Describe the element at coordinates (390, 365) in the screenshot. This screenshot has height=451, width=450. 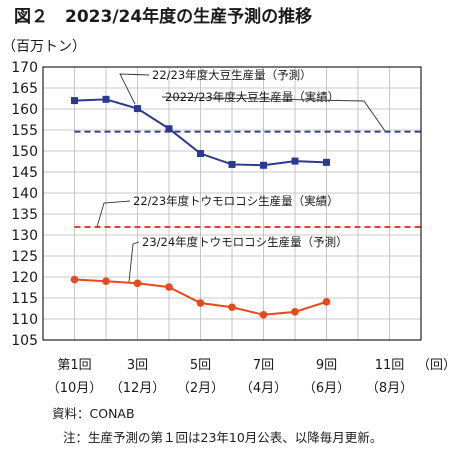
I see `x-tick-label: 11回` at that location.